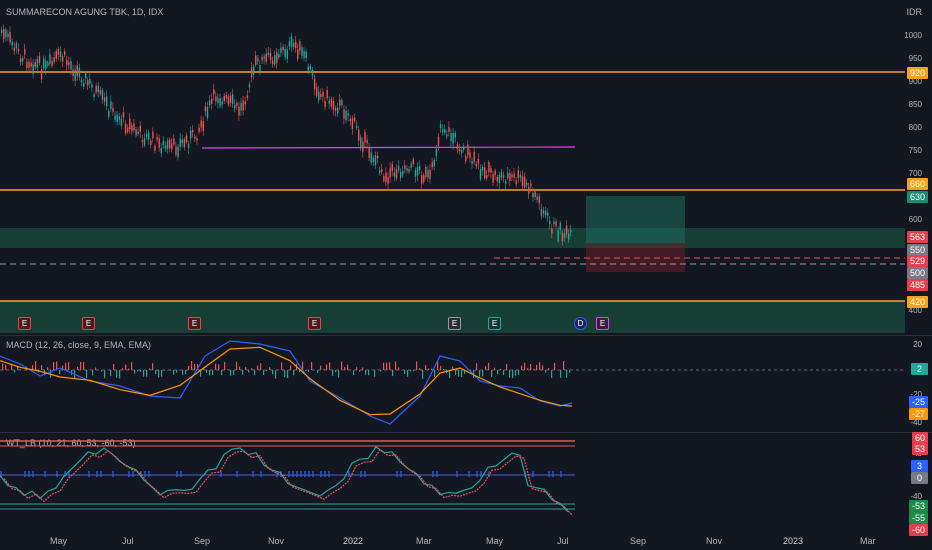 The height and width of the screenshot is (550, 932). Describe the element at coordinates (580, 323) in the screenshot. I see `dividend-marker: D` at that location.